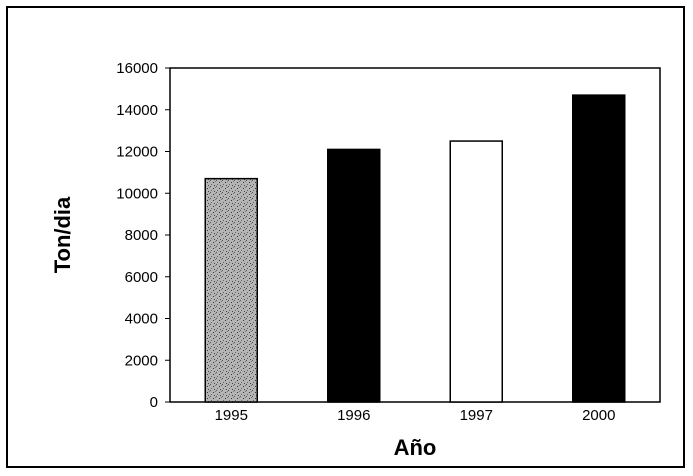 Image resolution: width=693 pixels, height=476 pixels. Describe the element at coordinates (137, 68) in the screenshot. I see `y-tick-label: 16000` at that location.